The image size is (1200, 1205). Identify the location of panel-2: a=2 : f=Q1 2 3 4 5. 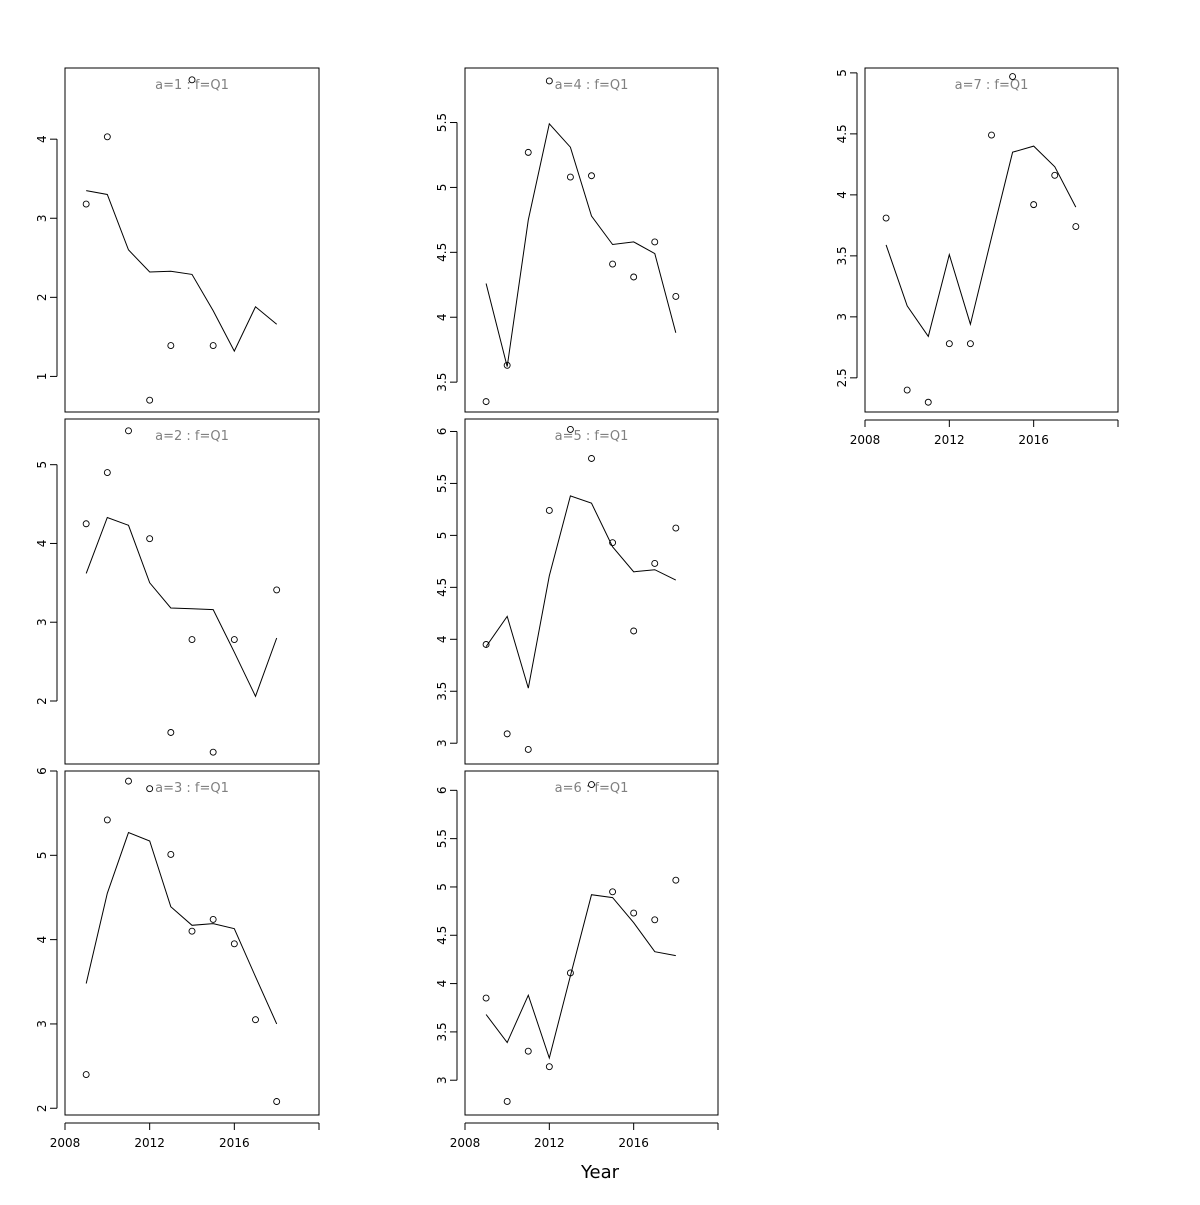
(177, 591).